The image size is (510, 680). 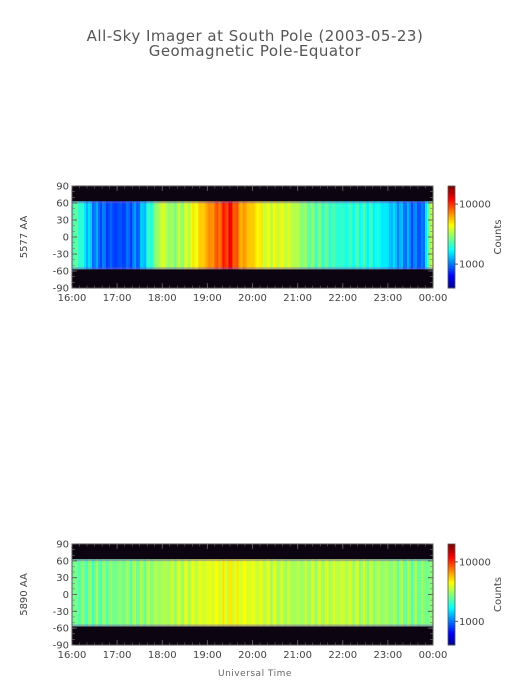 I want to click on y-tick-label: -60, so click(x=61, y=629).